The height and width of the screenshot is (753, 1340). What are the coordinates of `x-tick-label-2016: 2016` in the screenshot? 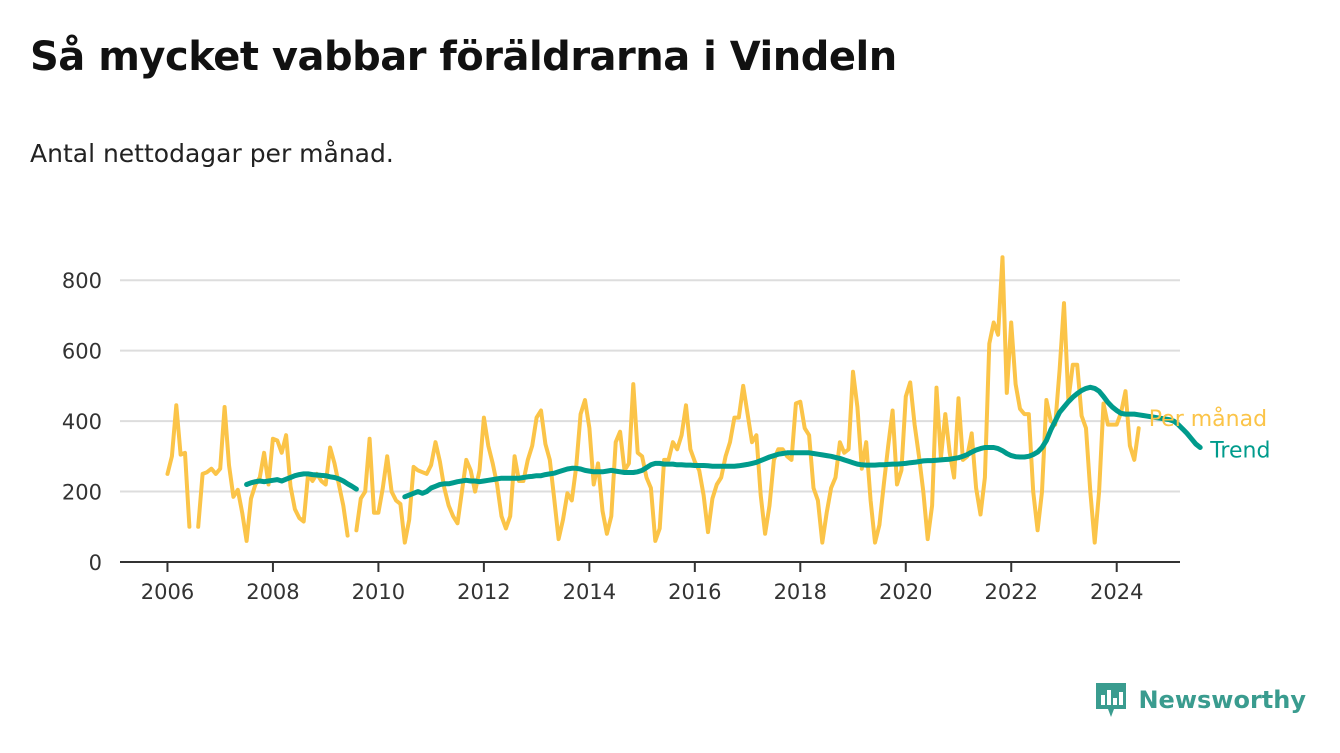 It's located at (694, 592).